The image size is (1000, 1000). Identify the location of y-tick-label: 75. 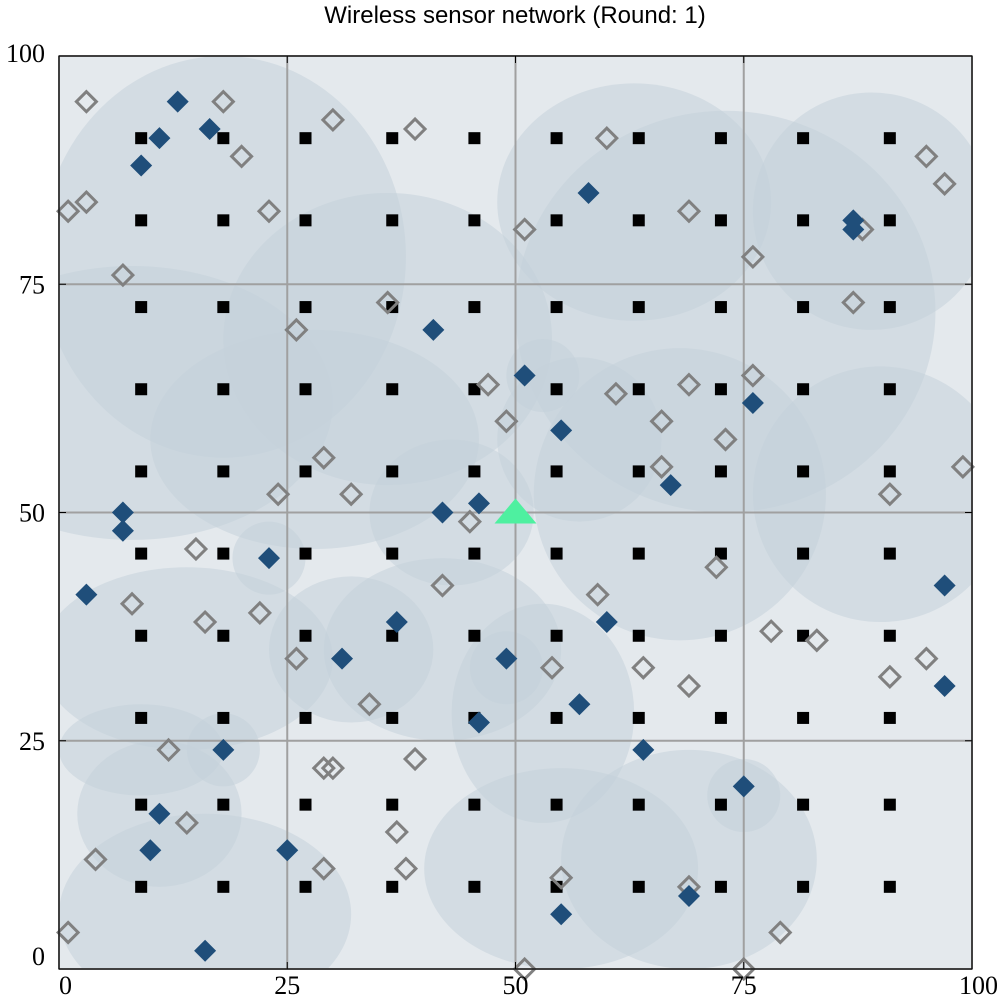
(32, 284).